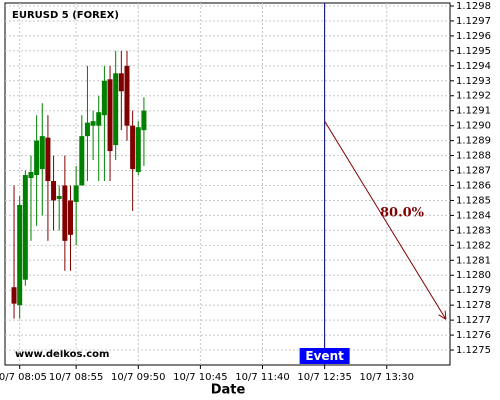 This screenshot has height=400, width=500. I want to click on x-tick-label: 10/7 11:40, so click(262, 377).